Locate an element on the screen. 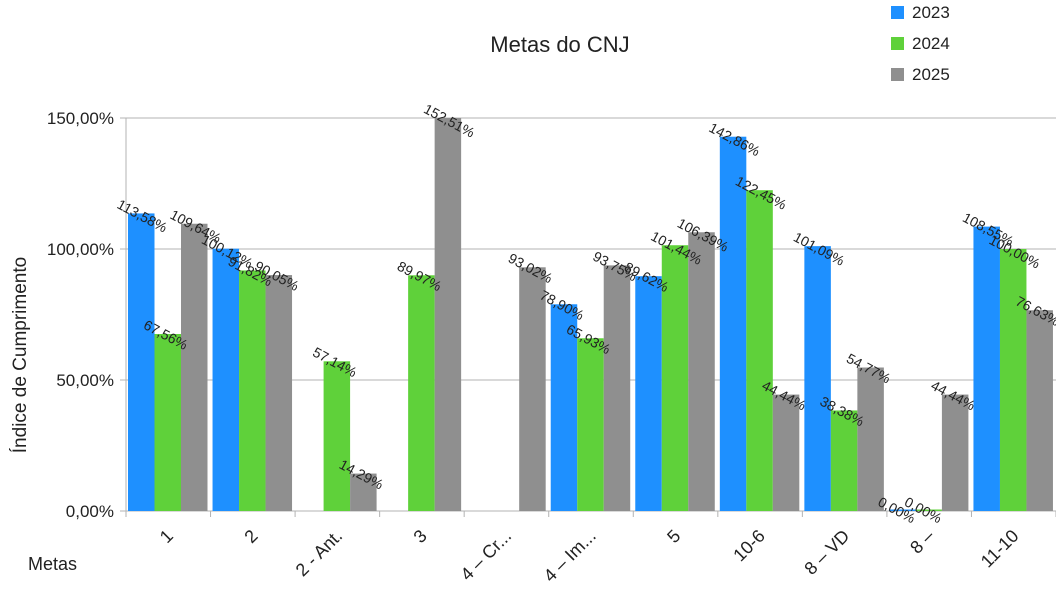 Image resolution: width=1056 pixels, height=592 pixels. y-tick-label: 50,00% is located at coordinates (85, 380).